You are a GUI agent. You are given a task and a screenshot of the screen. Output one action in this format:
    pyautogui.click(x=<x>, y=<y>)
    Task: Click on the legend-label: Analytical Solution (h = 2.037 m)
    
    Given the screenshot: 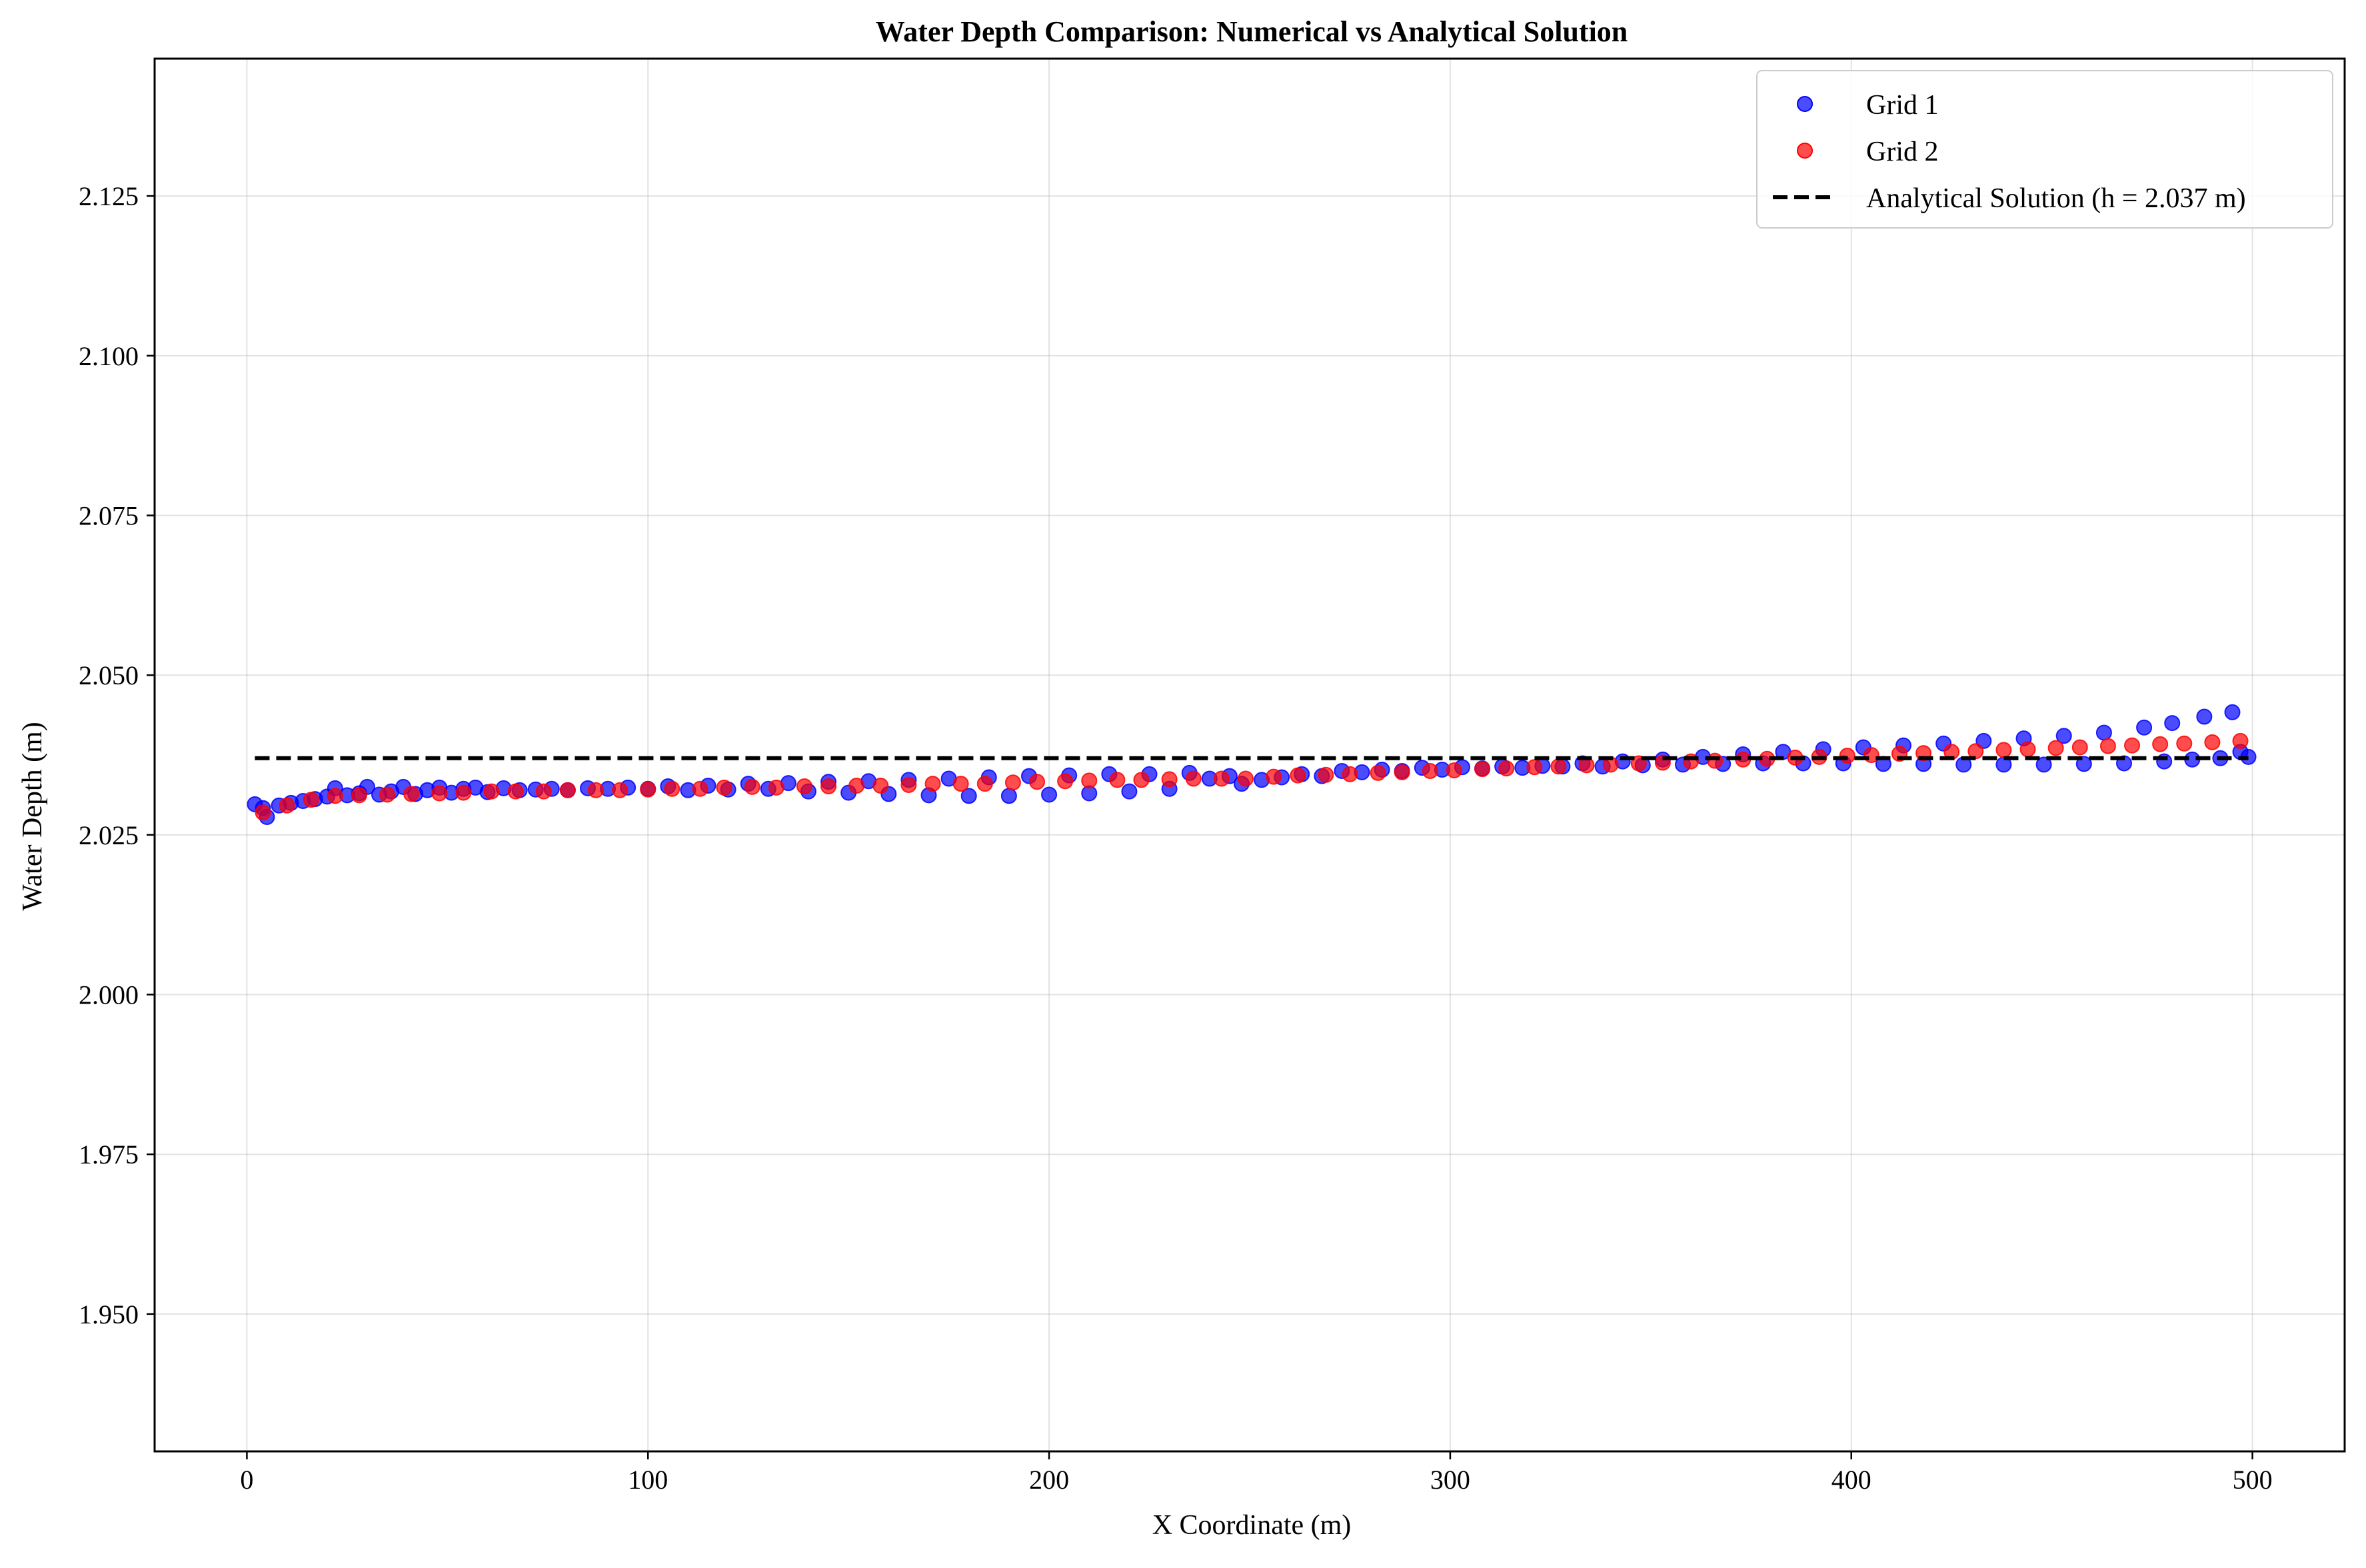 What is the action you would take?
    pyautogui.click(x=2056, y=199)
    